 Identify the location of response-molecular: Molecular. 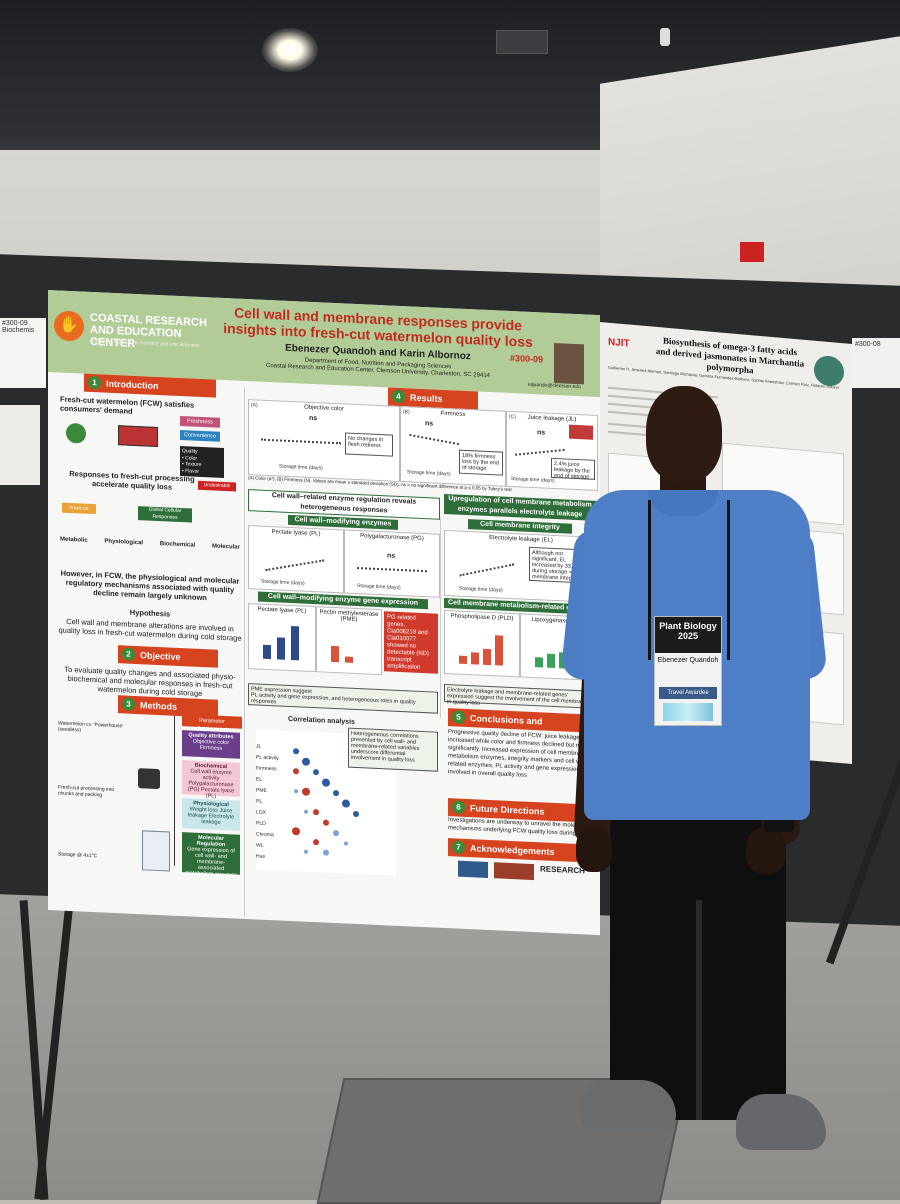
(225, 547).